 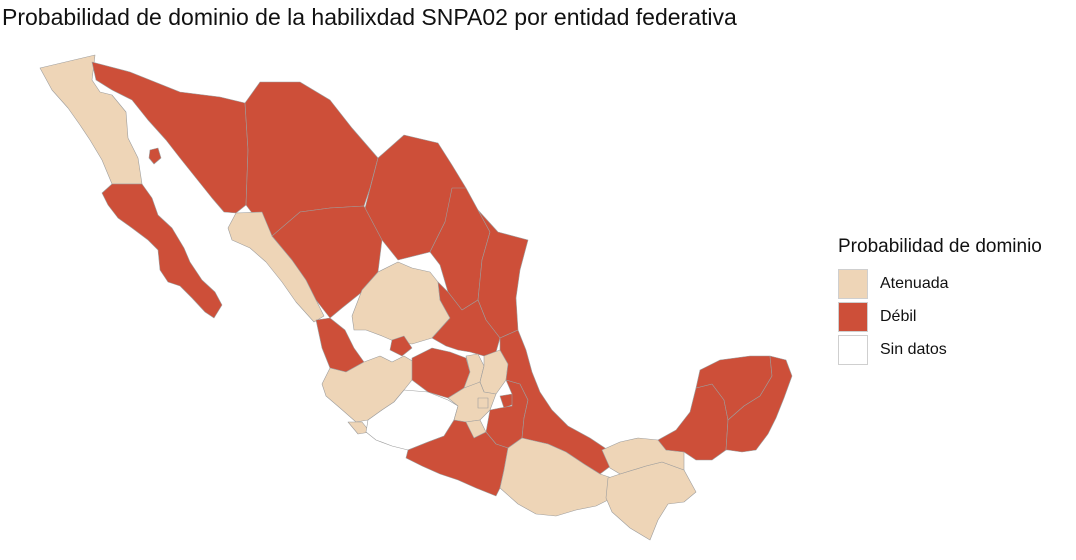 I want to click on state-sonora: Sonora, so click(x=170, y=137).